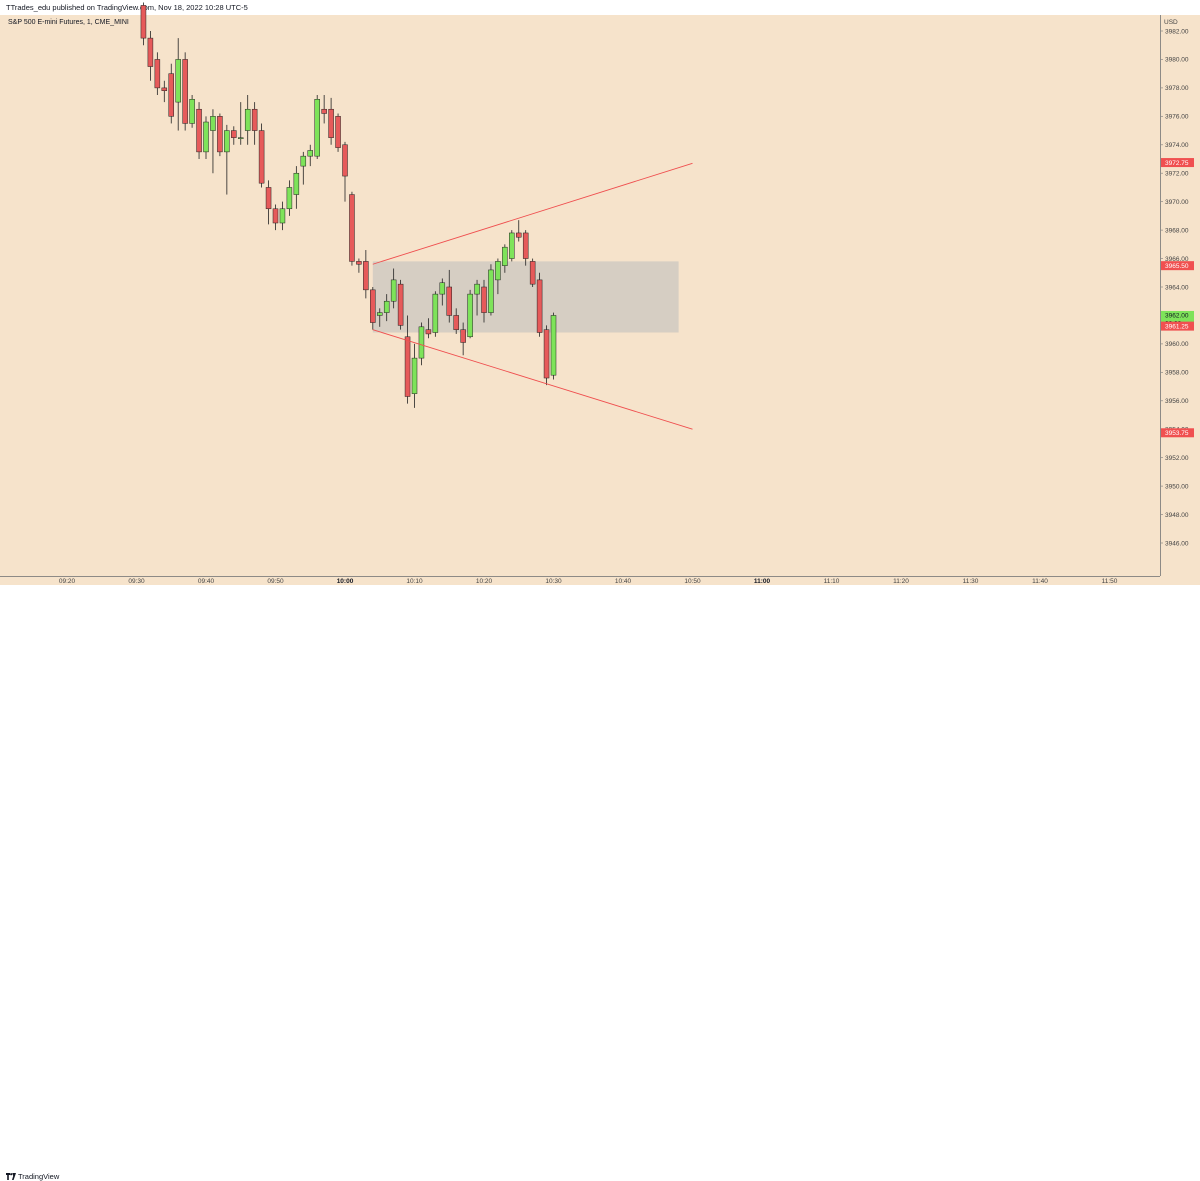 This screenshot has height=1181, width=1200. I want to click on range-zone, so click(525, 297).